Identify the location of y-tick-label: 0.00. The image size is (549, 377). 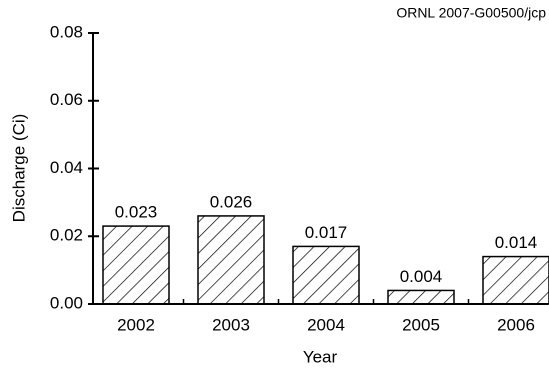
(66, 302).